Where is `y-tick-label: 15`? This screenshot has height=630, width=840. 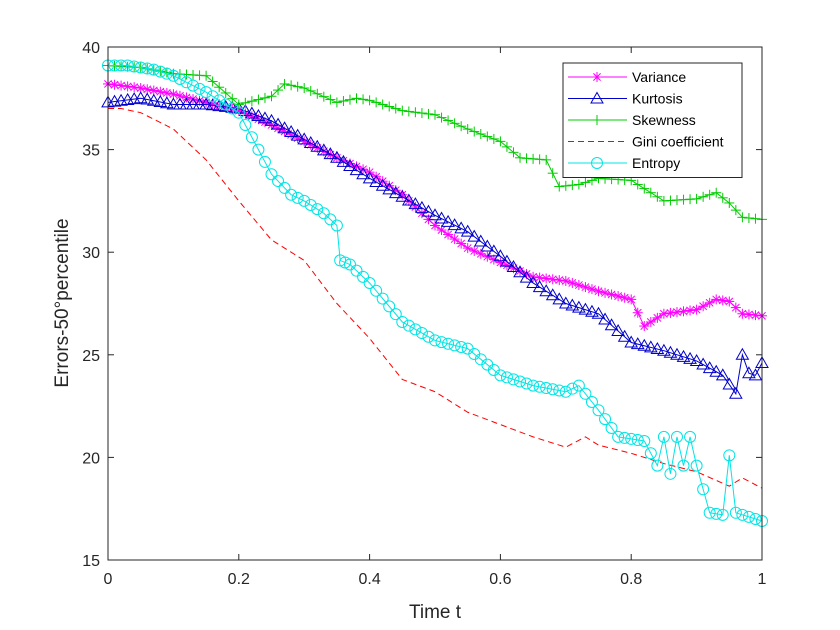
y-tick-label: 15 is located at coordinates (91, 561).